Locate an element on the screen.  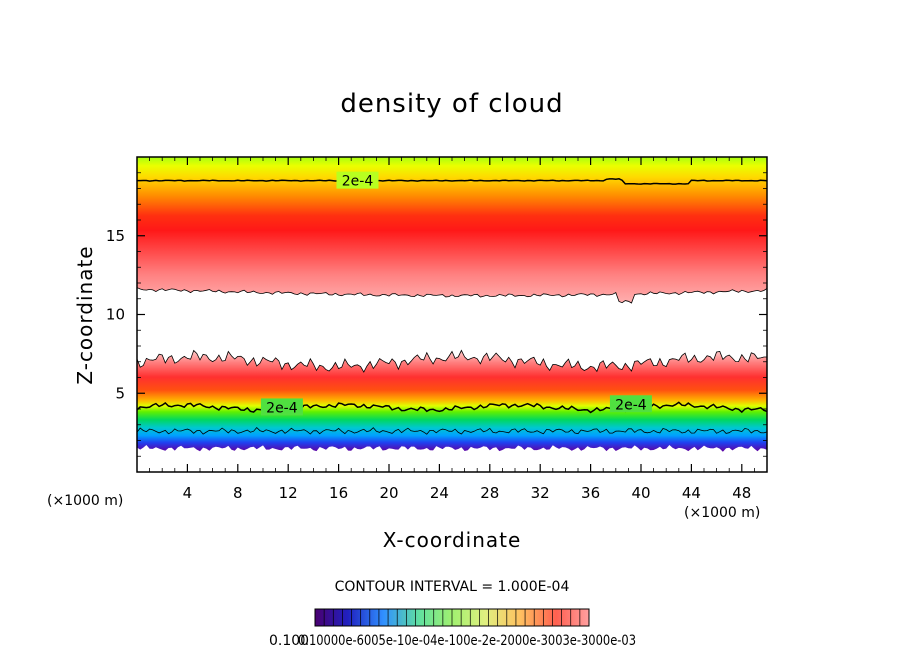
colorbar-min-label: 0.100 is located at coordinates (289, 641).